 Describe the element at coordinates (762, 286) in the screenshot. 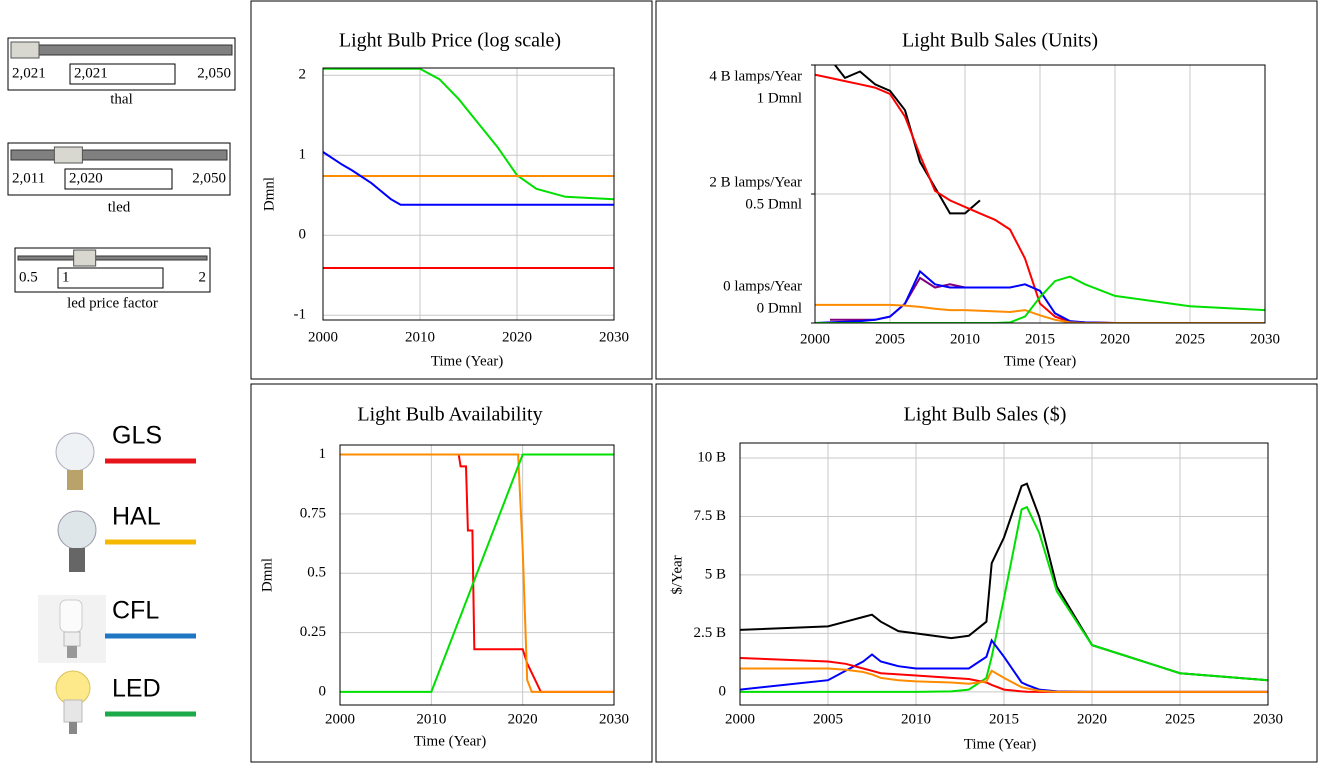

I see `y-tick-label: 0 lamps/Year` at that location.